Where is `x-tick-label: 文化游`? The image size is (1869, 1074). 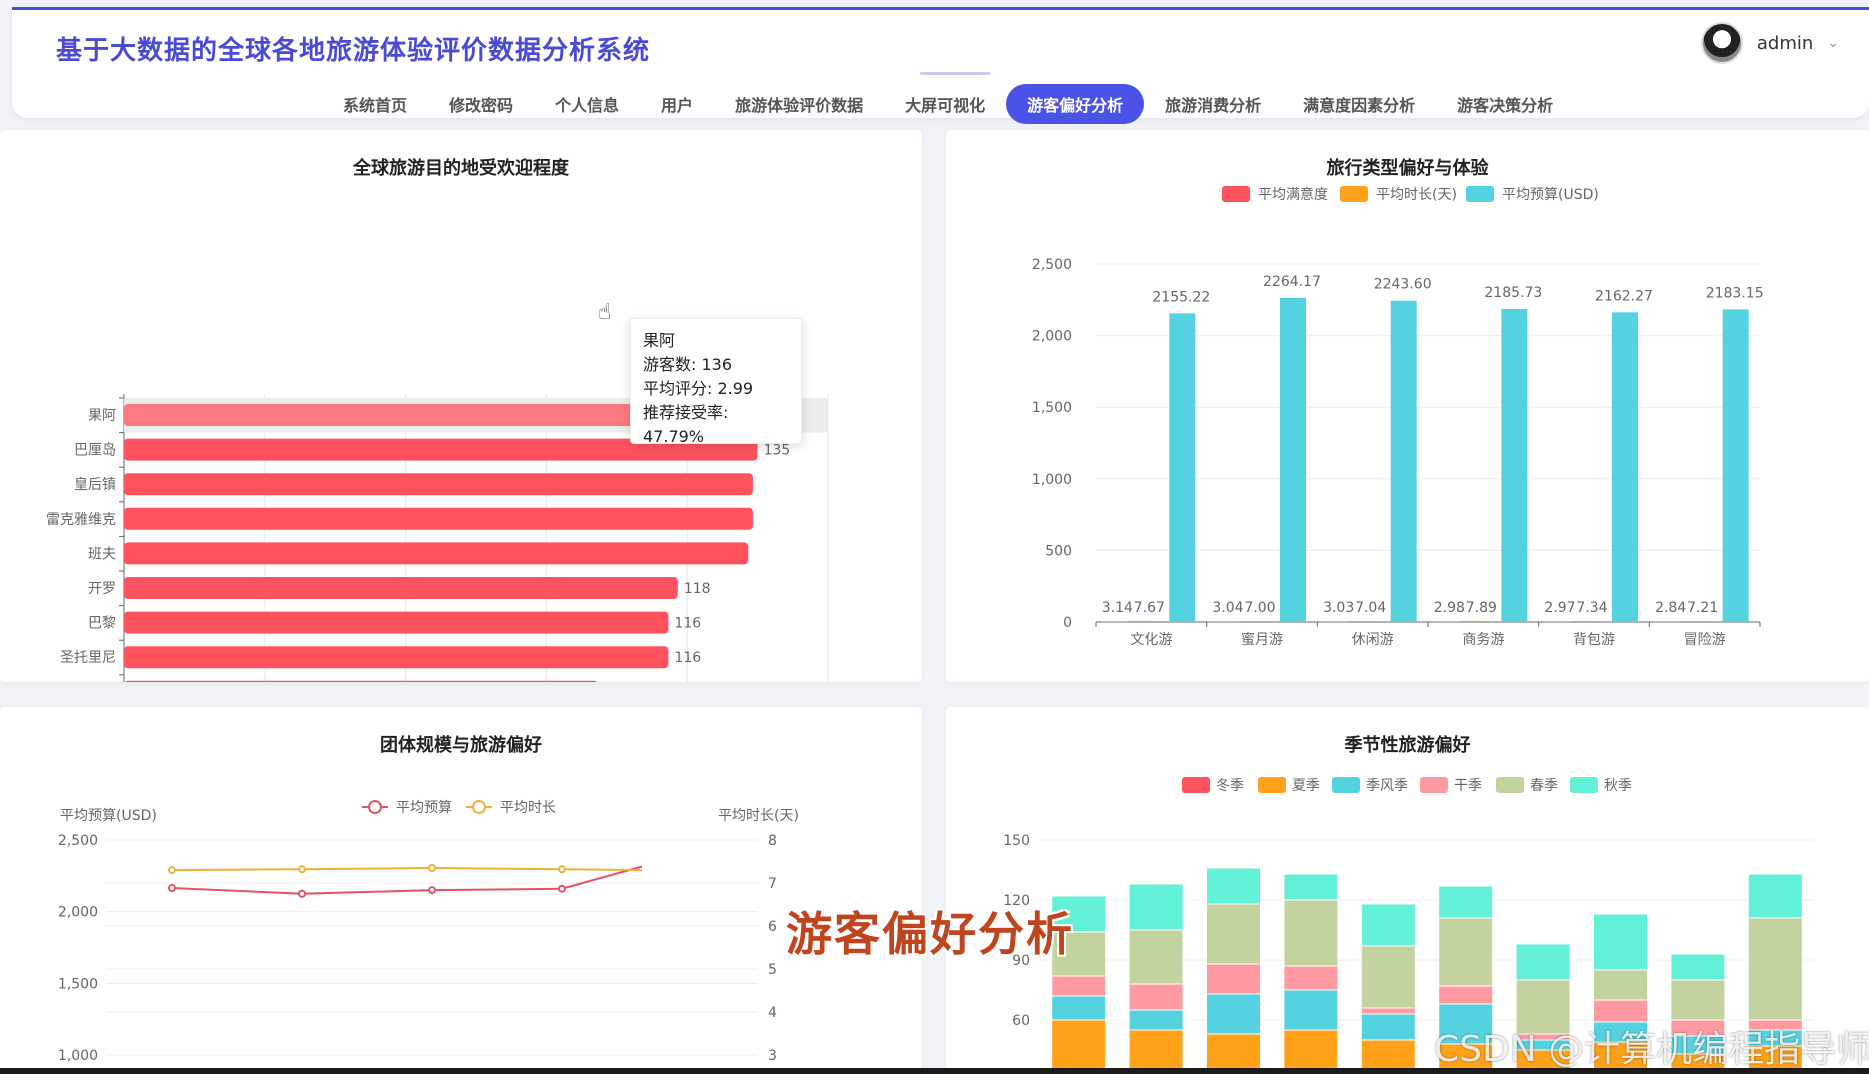 x-tick-label: 文化游 is located at coordinates (1151, 640).